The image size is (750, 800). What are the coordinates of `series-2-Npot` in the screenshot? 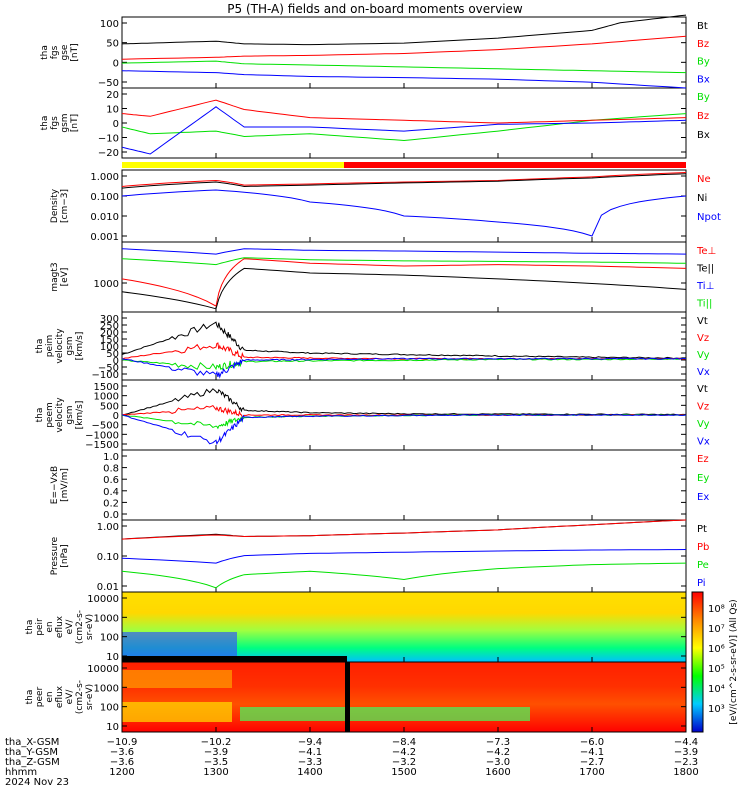 It's located at (404, 213).